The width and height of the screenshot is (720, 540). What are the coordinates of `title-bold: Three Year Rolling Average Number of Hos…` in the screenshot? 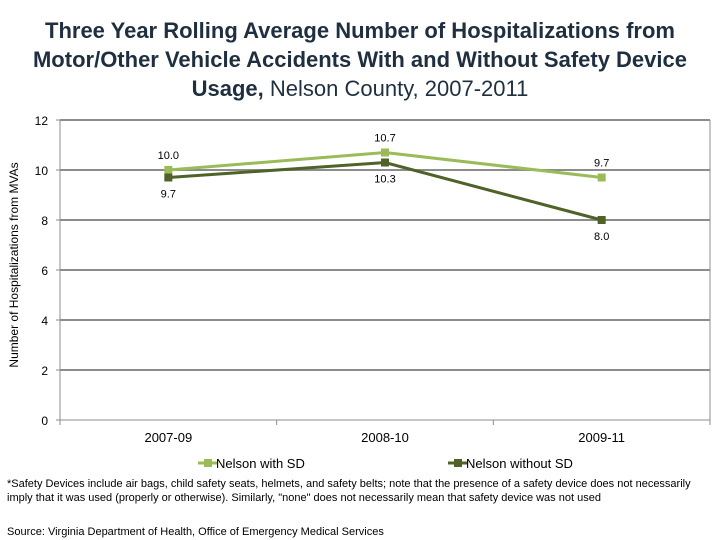 It's located at (359, 59).